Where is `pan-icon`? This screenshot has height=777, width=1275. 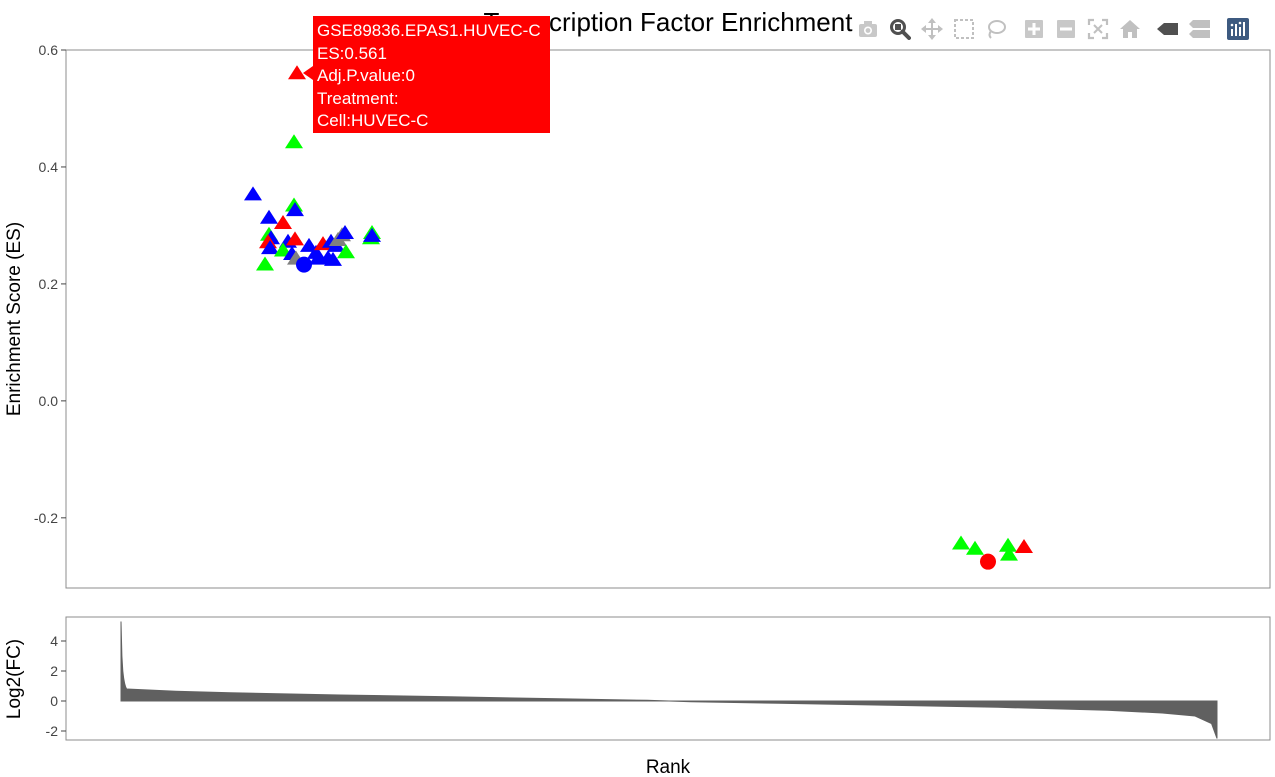 pan-icon is located at coordinates (932, 29).